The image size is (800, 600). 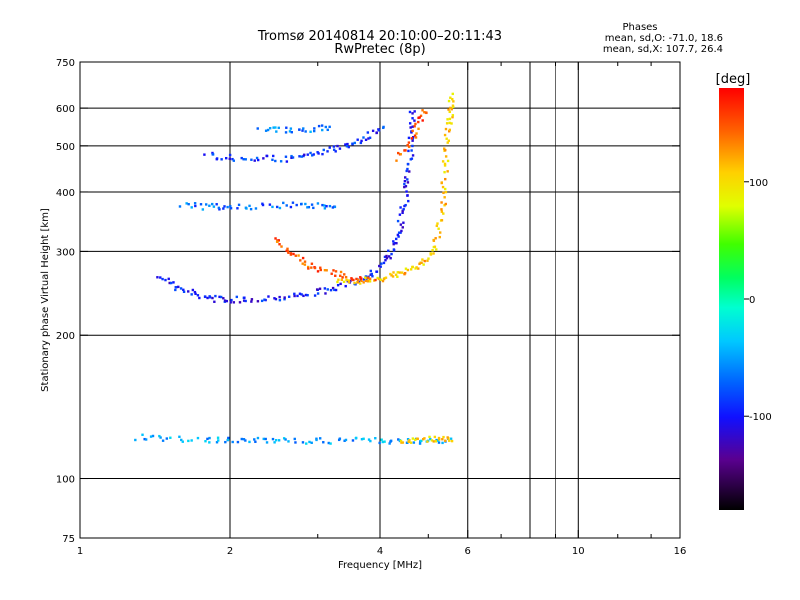 I want to click on y-tick-label: 750, so click(x=65, y=63).